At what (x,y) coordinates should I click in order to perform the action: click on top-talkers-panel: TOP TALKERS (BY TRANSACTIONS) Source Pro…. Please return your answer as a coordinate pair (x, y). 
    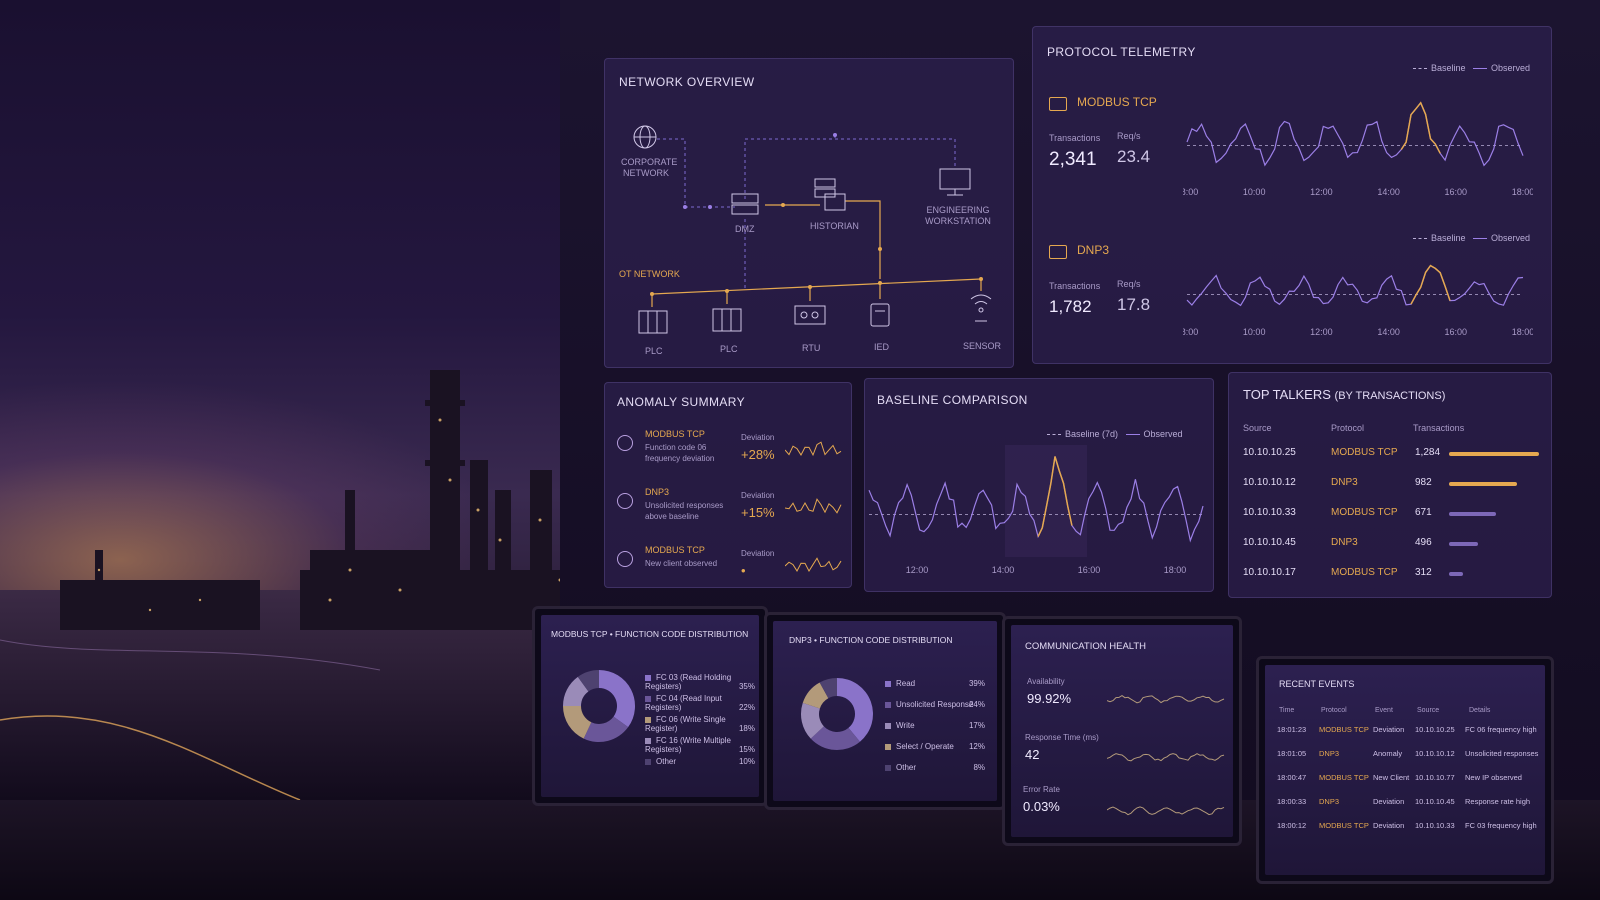
    Looking at the image, I should click on (1390, 485).